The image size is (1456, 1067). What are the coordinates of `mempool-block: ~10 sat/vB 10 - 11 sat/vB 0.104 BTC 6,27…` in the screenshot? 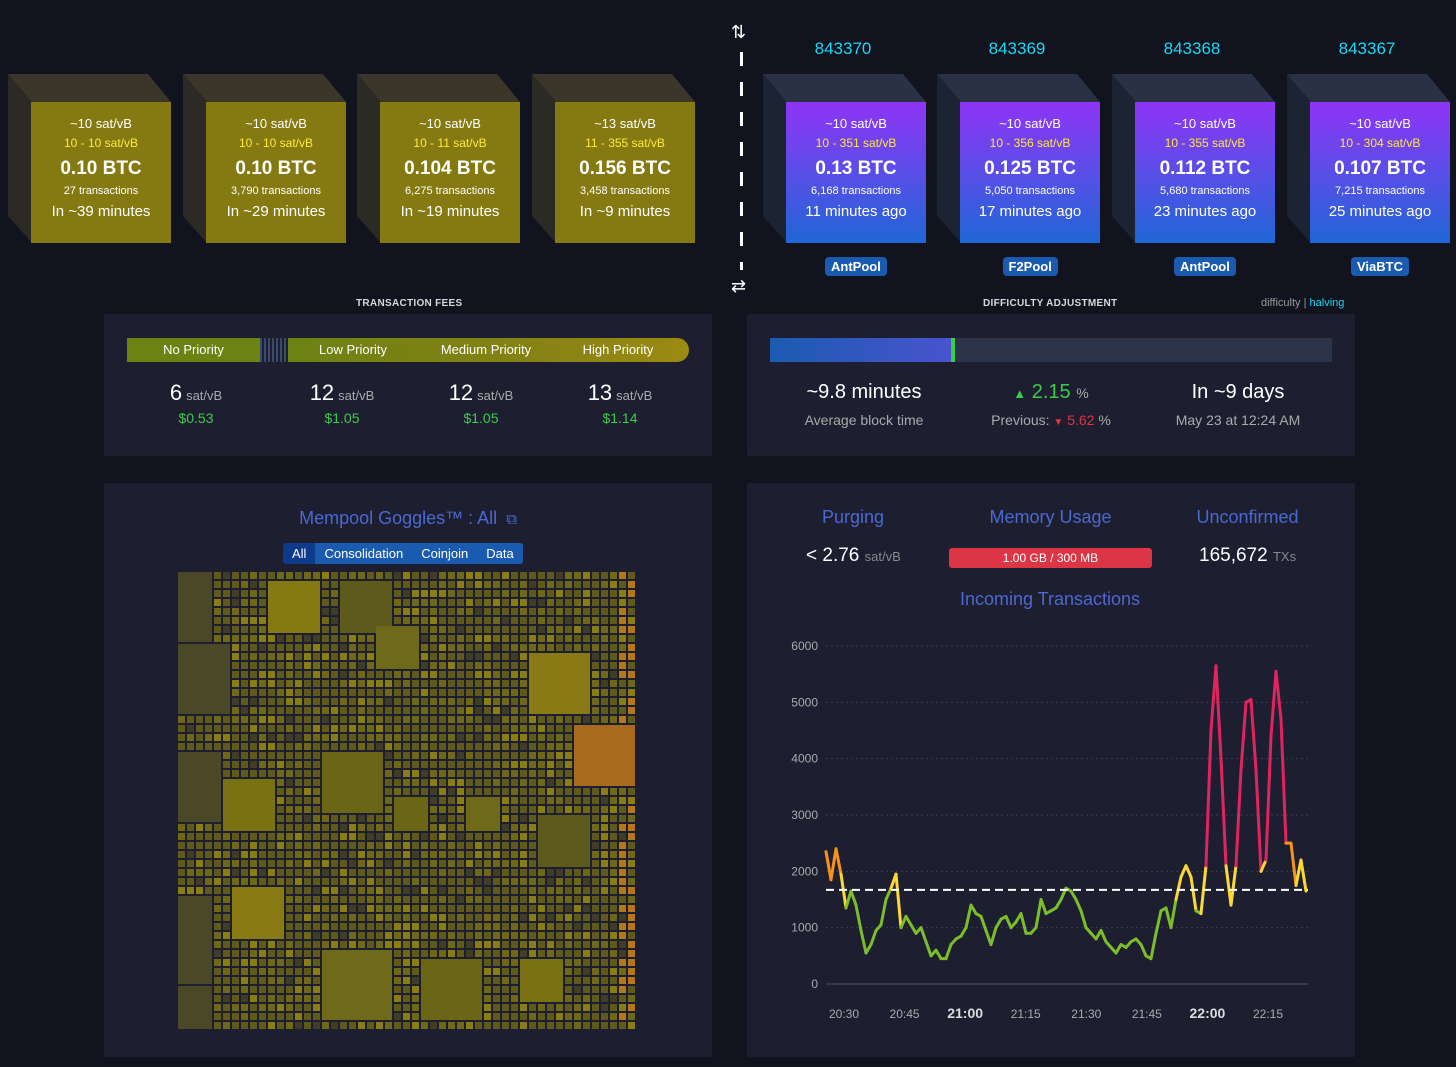 It's located at (438, 158).